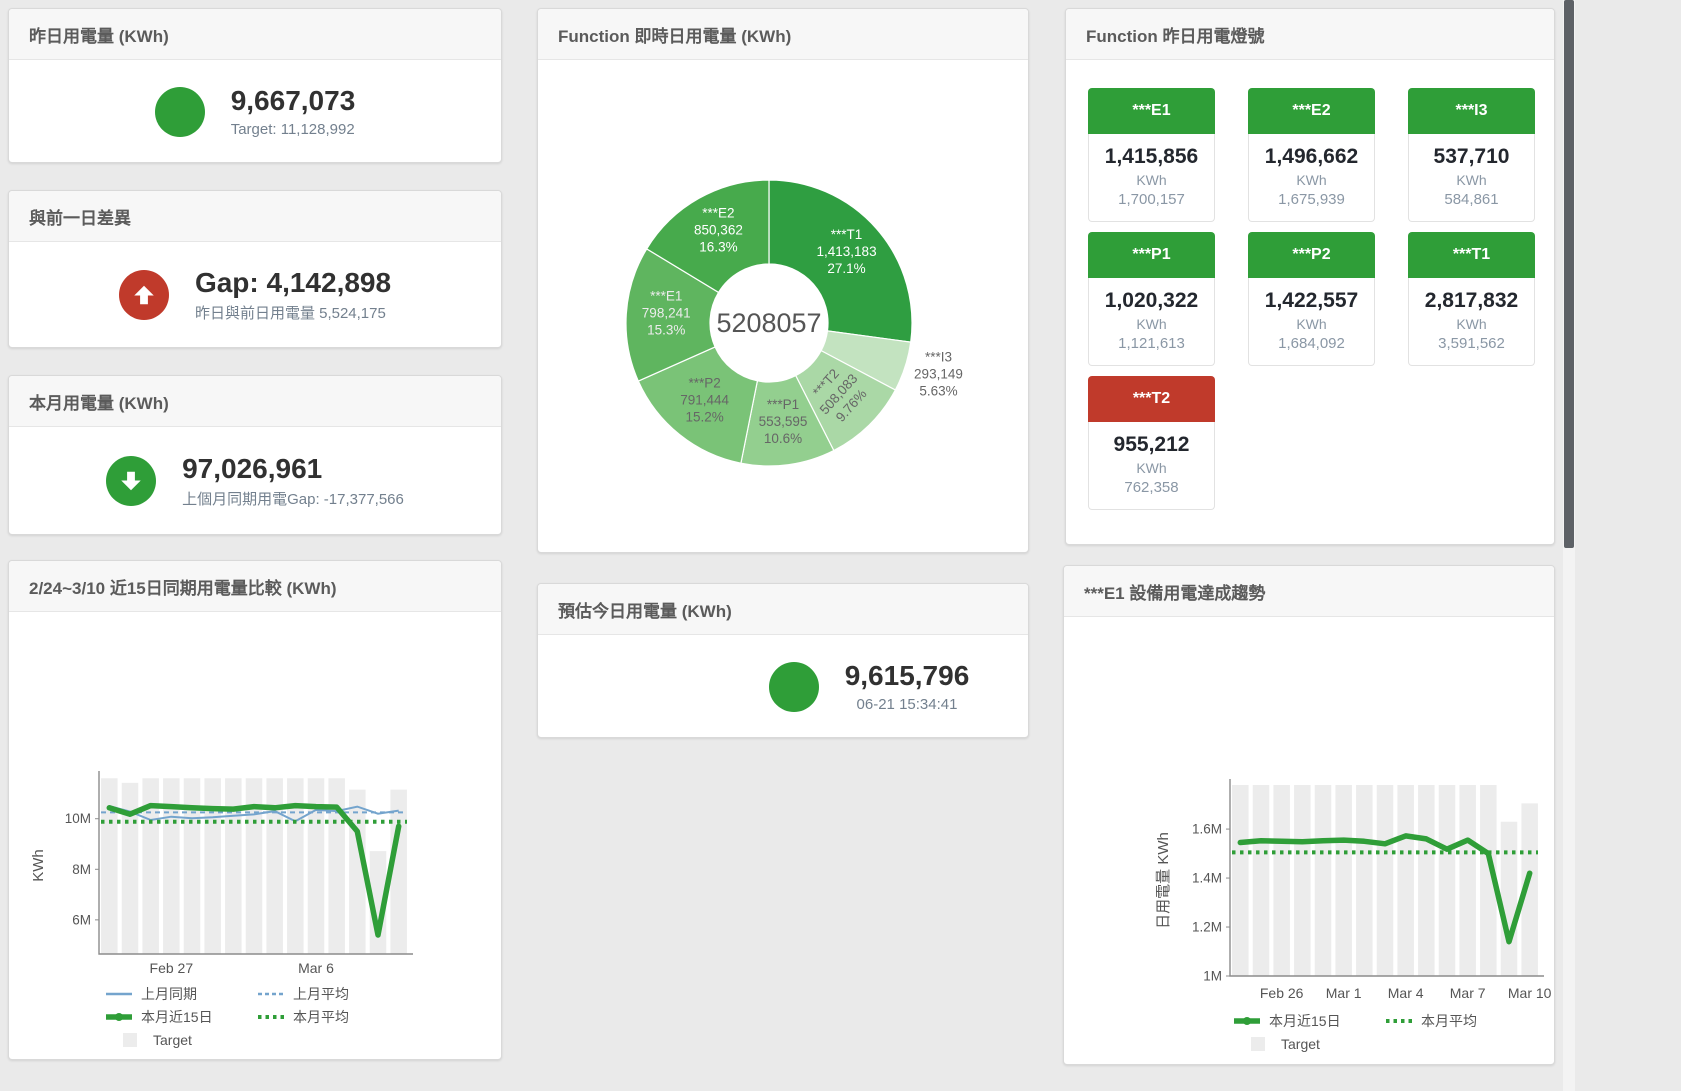  I want to click on light-tile-P1: ***P1 1,020,322 KWh 1,121,613, so click(1151, 299).